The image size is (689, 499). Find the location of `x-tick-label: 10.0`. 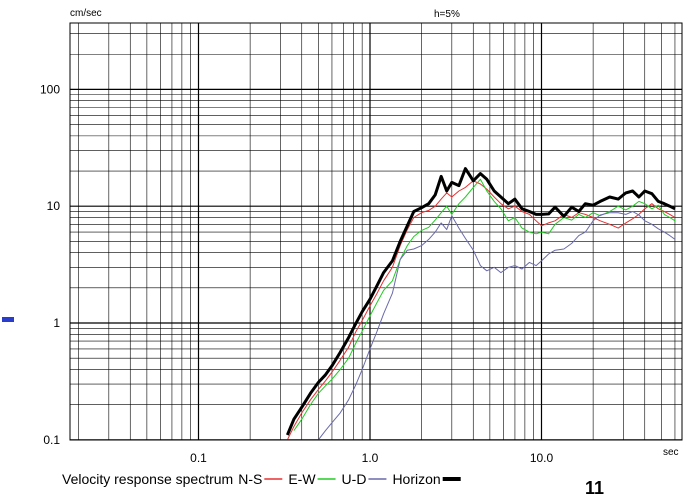

x-tick-label: 10.0 is located at coordinates (542, 458).